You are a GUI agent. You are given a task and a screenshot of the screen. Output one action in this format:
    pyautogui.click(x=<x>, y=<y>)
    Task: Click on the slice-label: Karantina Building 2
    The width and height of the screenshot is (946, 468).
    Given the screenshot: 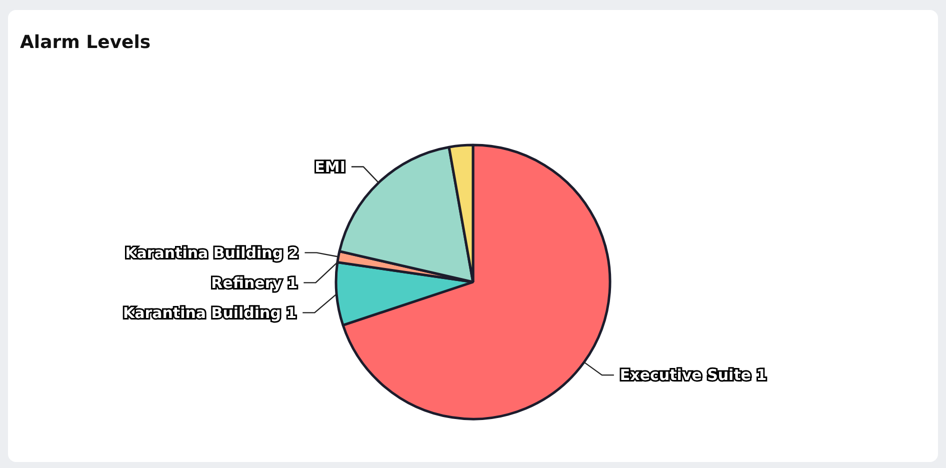 What is the action you would take?
    pyautogui.click(x=212, y=253)
    